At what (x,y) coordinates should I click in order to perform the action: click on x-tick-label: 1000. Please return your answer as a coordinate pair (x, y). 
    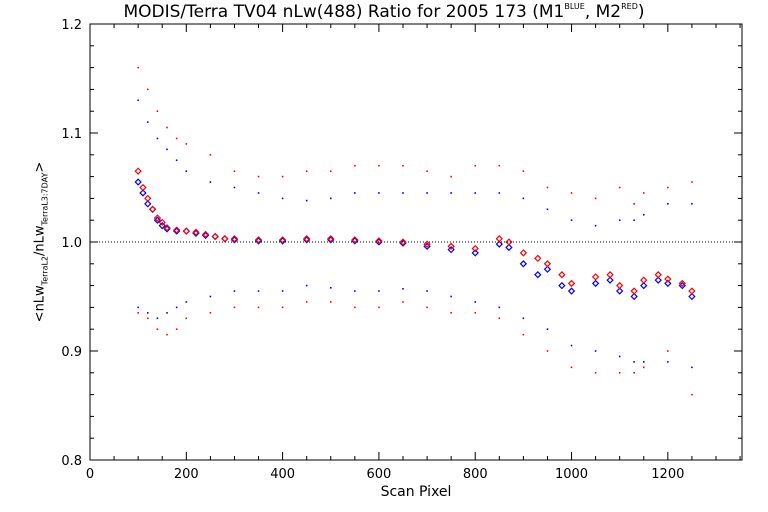
    Looking at the image, I should click on (571, 474).